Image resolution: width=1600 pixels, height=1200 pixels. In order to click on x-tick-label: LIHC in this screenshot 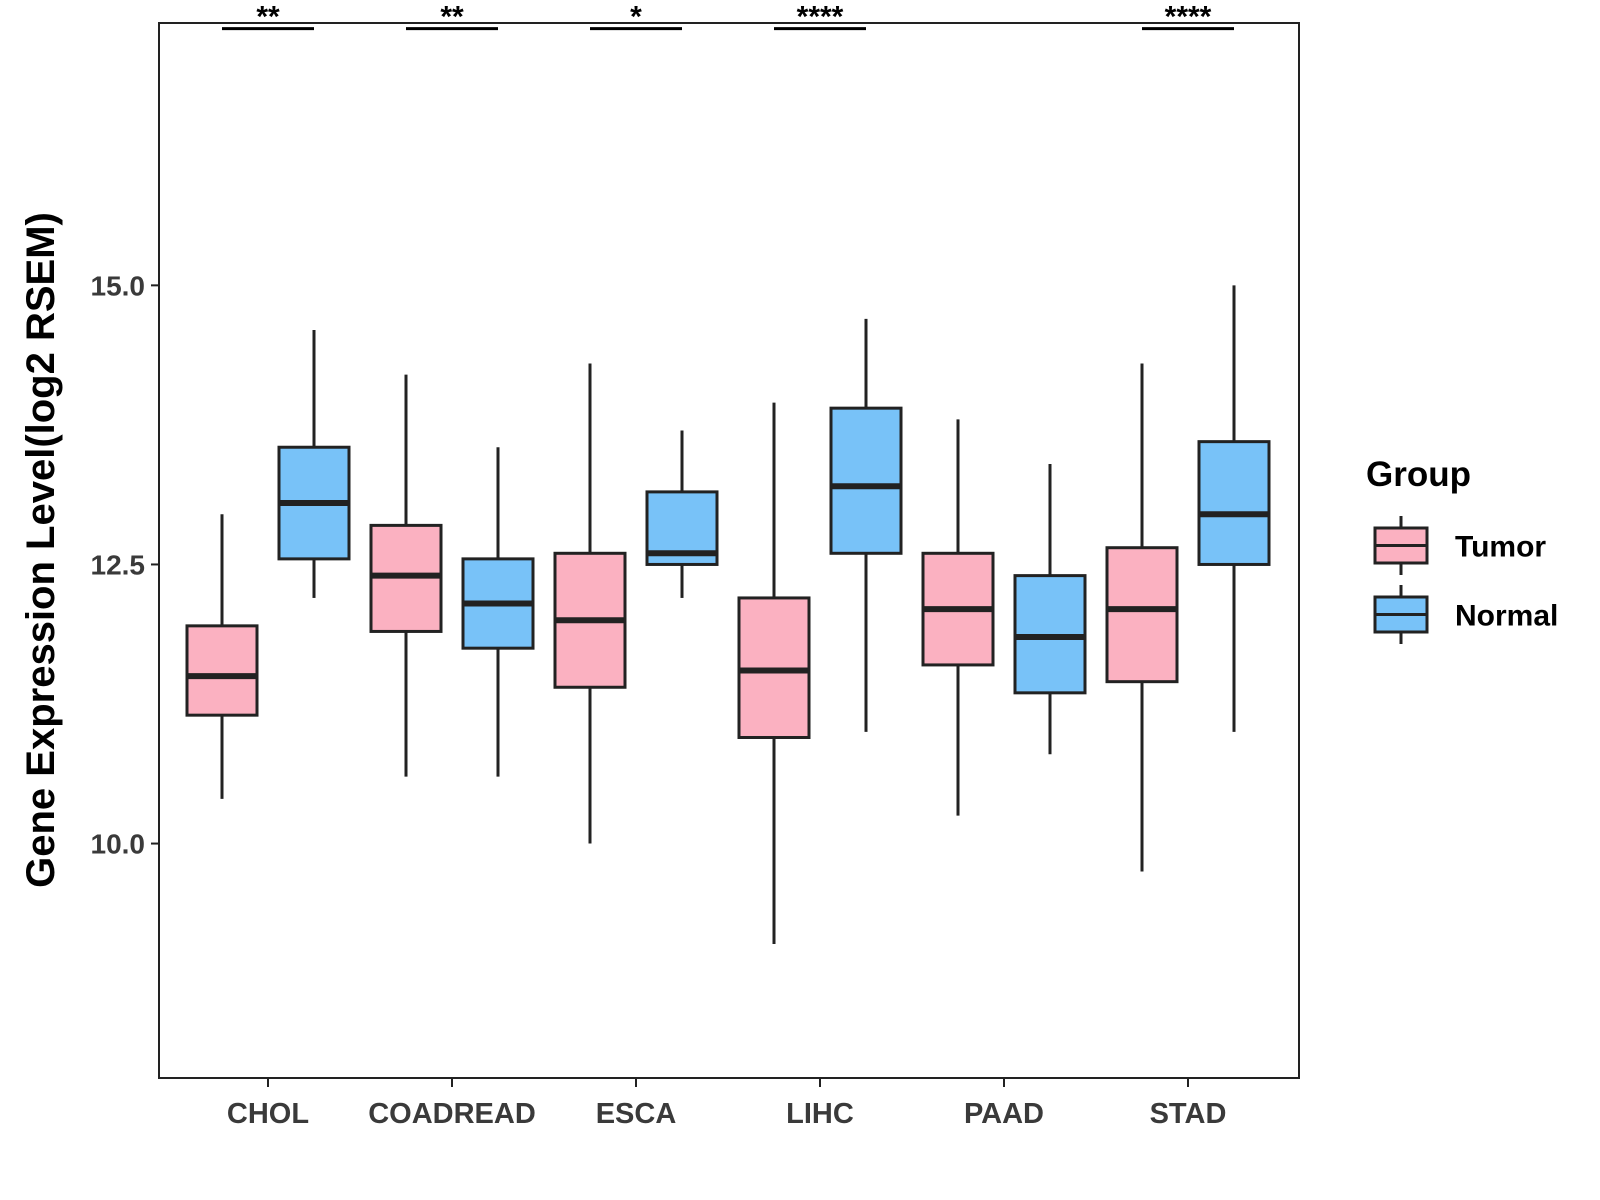, I will do `click(820, 1114)`.